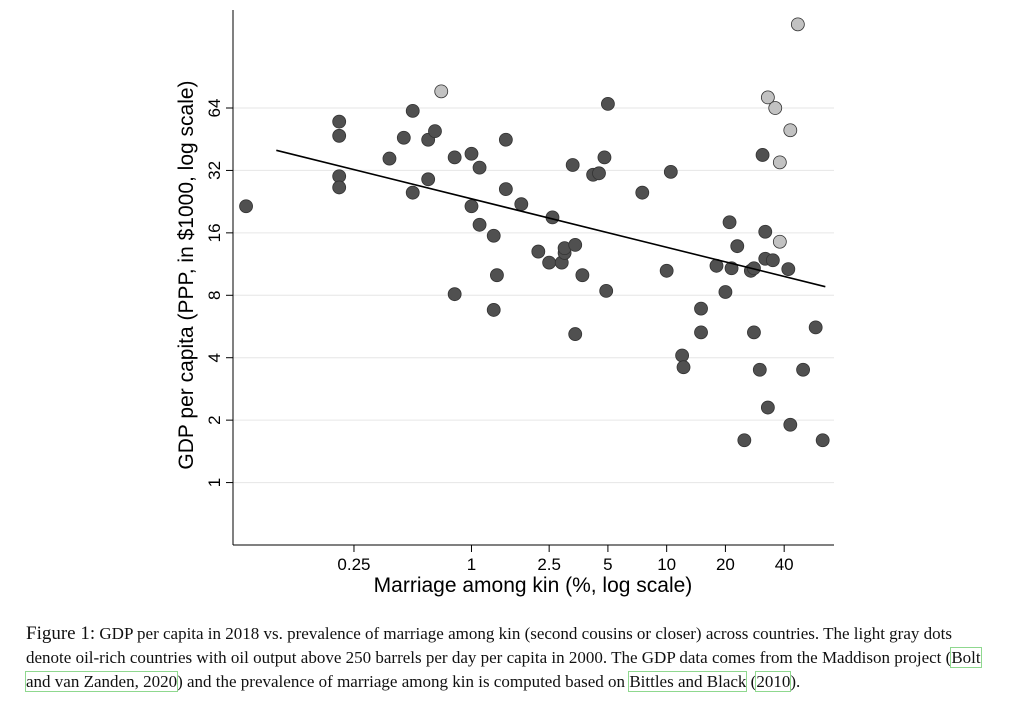 The width and height of the screenshot is (1024, 726). I want to click on citation-year-2020: 2020, so click(160, 681).